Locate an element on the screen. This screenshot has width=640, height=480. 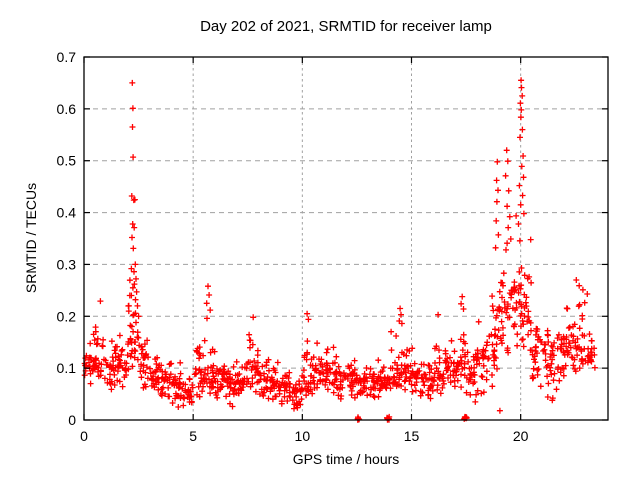
y-tick-label: 0.6 is located at coordinates (67, 109).